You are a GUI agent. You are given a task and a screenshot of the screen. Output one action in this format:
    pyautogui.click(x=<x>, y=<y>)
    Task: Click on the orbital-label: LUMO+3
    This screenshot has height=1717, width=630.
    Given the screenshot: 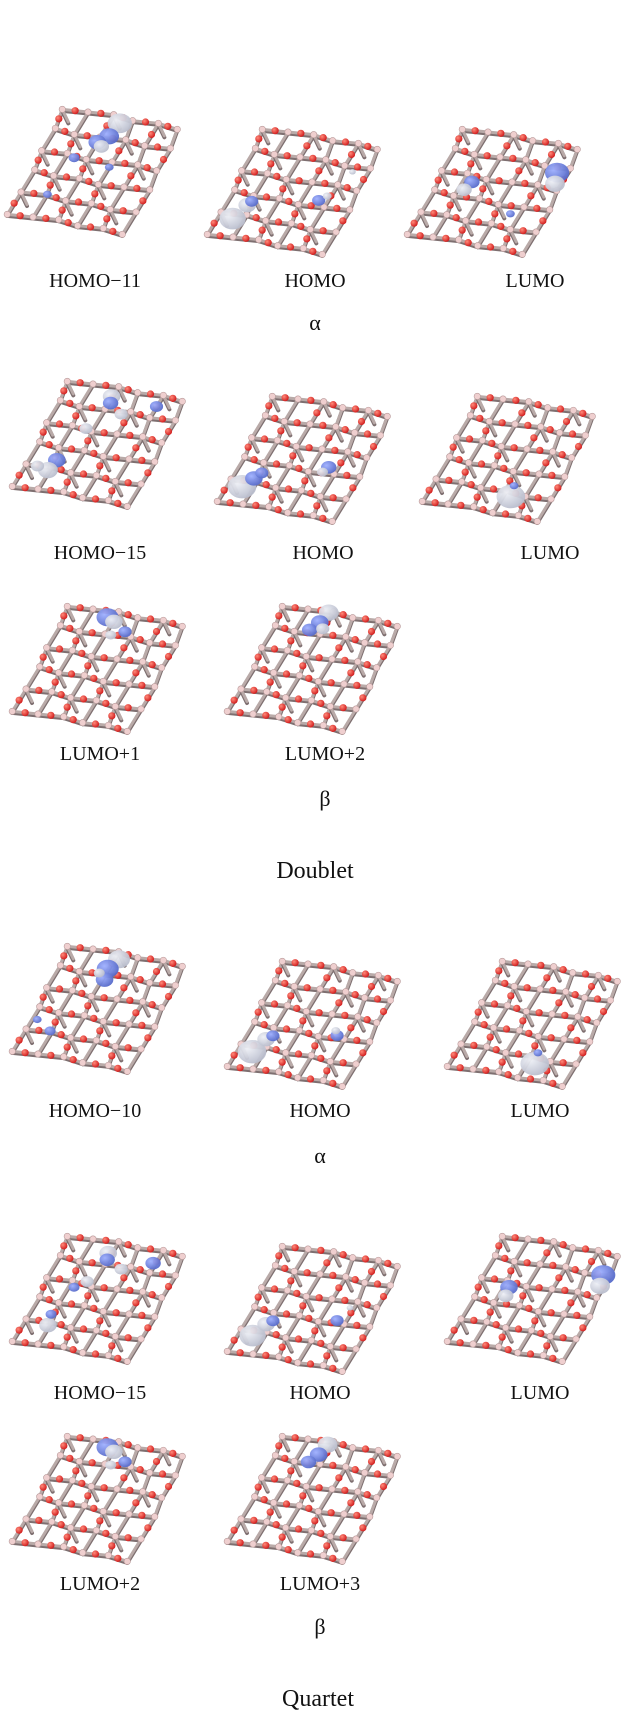 What is the action you would take?
    pyautogui.click(x=320, y=1584)
    